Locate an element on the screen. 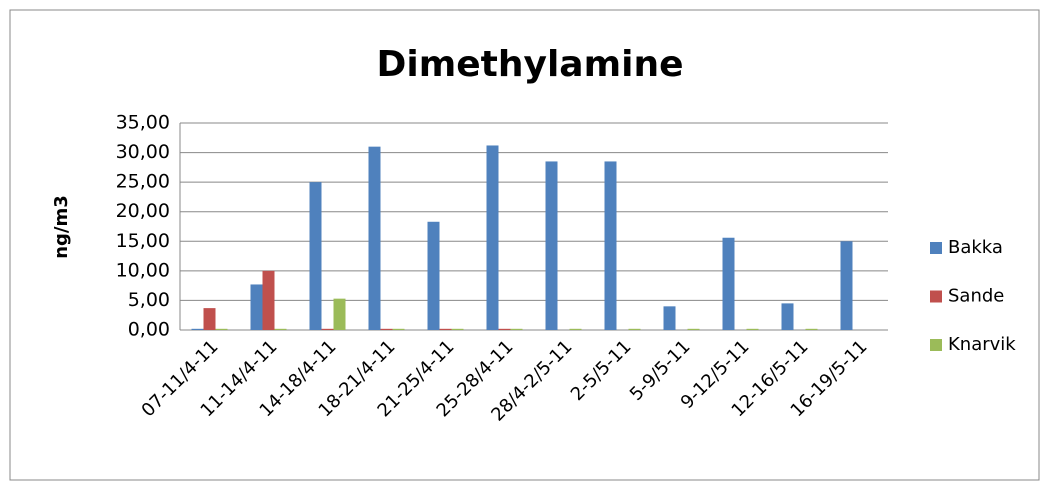 The image size is (1049, 490). chart-title: Dimethylamine is located at coordinates (530, 64).